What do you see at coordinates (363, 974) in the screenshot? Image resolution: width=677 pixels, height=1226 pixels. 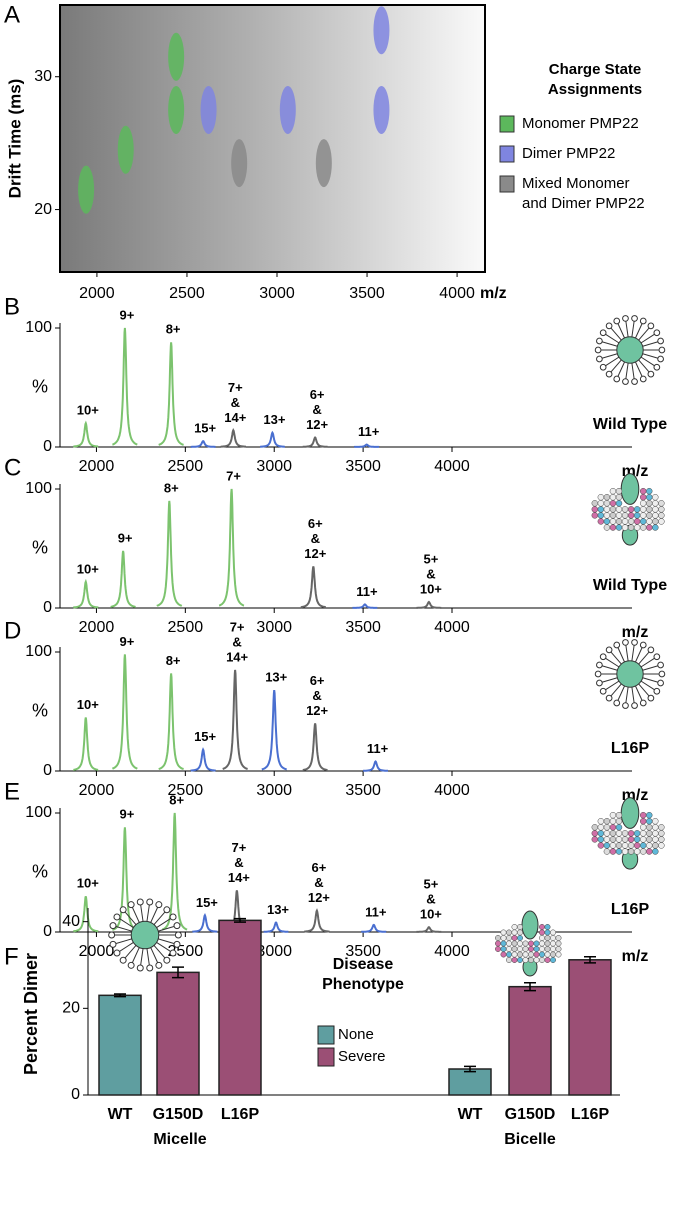 I see `legend-title: Disease Phenotype` at bounding box center [363, 974].